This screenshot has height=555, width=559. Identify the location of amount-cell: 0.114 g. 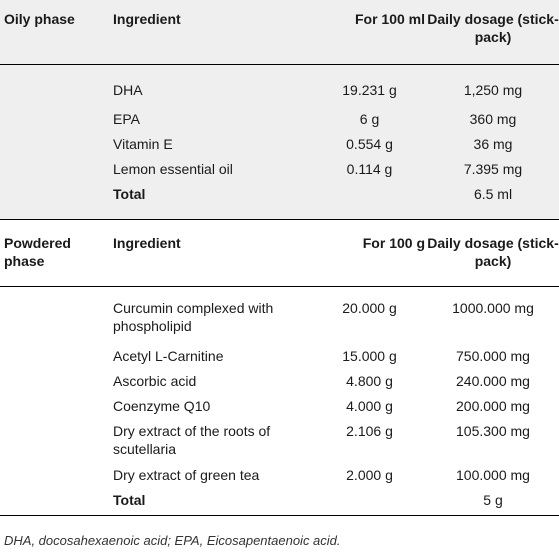
(369, 169).